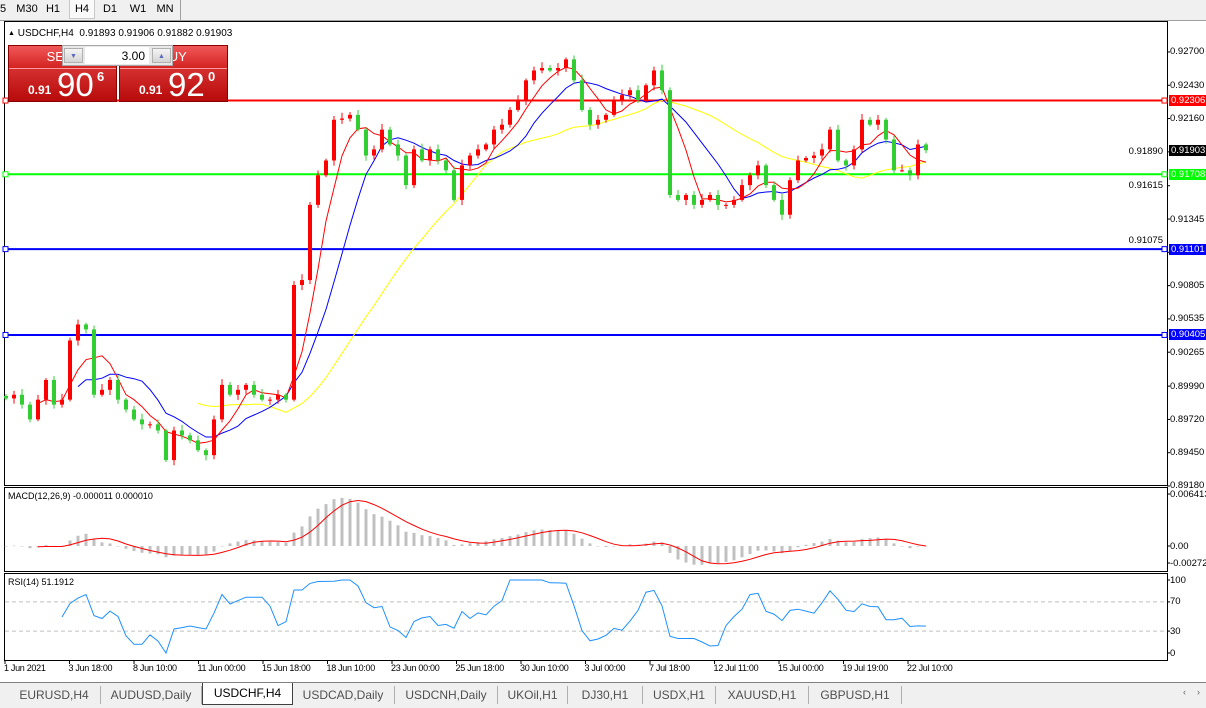 The width and height of the screenshot is (1206, 708). I want to click on tab-dj30-h1: DJ30,H1, so click(605, 695).